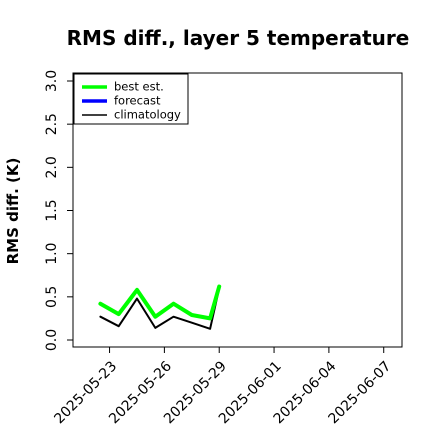 The height and width of the screenshot is (440, 440). Describe the element at coordinates (139, 87) in the screenshot. I see `legend-label: best est.` at that location.